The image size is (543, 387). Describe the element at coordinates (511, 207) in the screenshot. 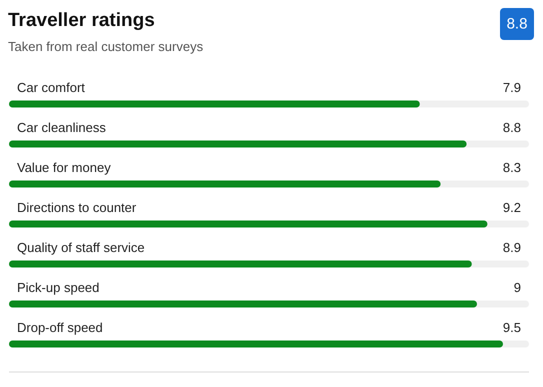

I see `data-label: 9.2` at that location.